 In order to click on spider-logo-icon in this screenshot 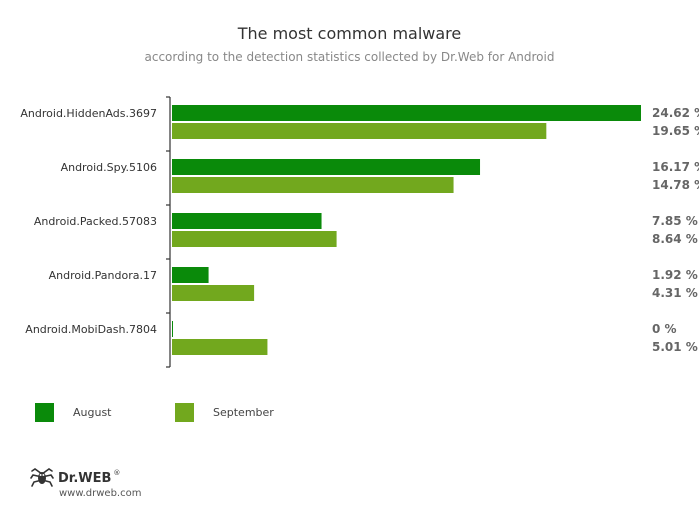, I will do `click(42, 477)`.